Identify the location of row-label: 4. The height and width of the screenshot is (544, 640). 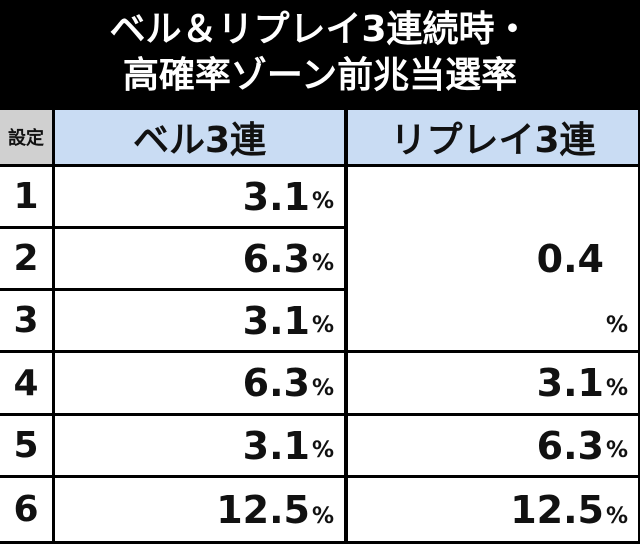
(26, 383).